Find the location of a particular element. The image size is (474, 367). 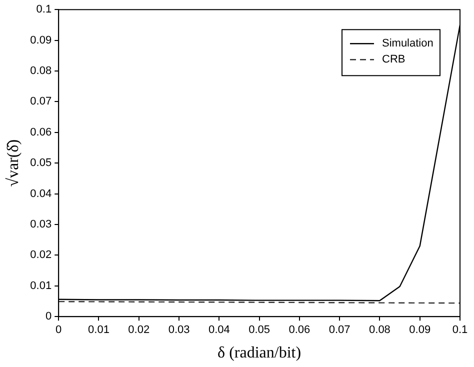

legend-label: Simulation is located at coordinates (408, 44).